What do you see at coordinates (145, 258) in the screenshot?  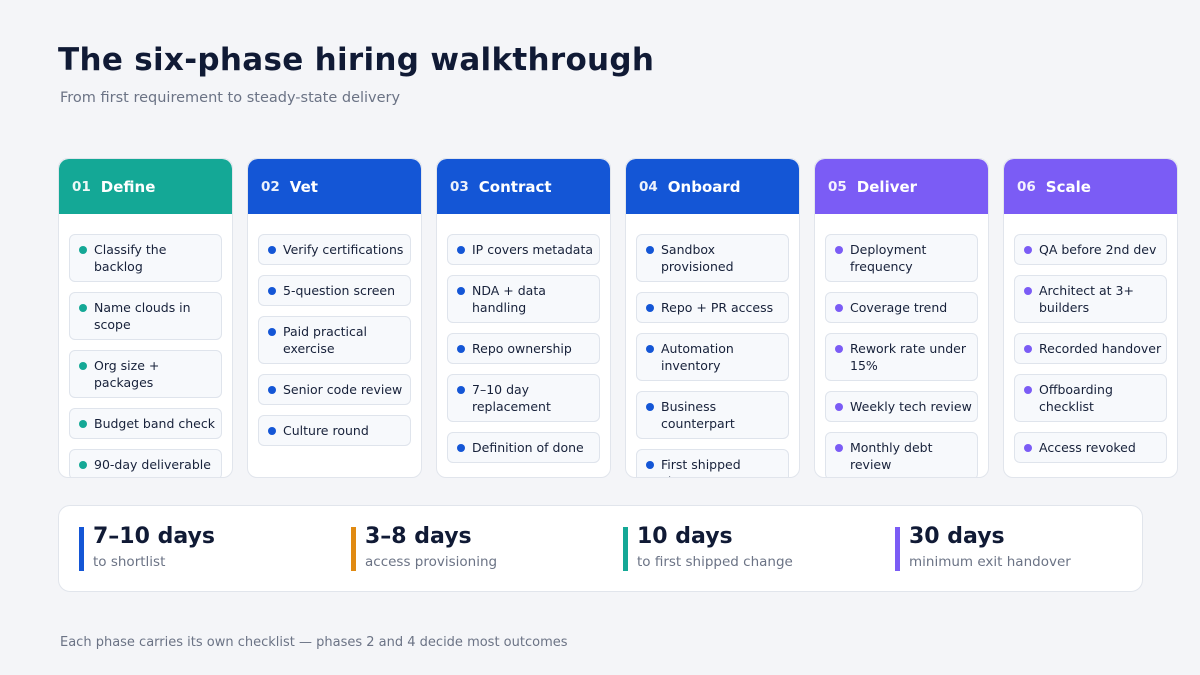 I see `checklist-item: Classify the backlog` at bounding box center [145, 258].